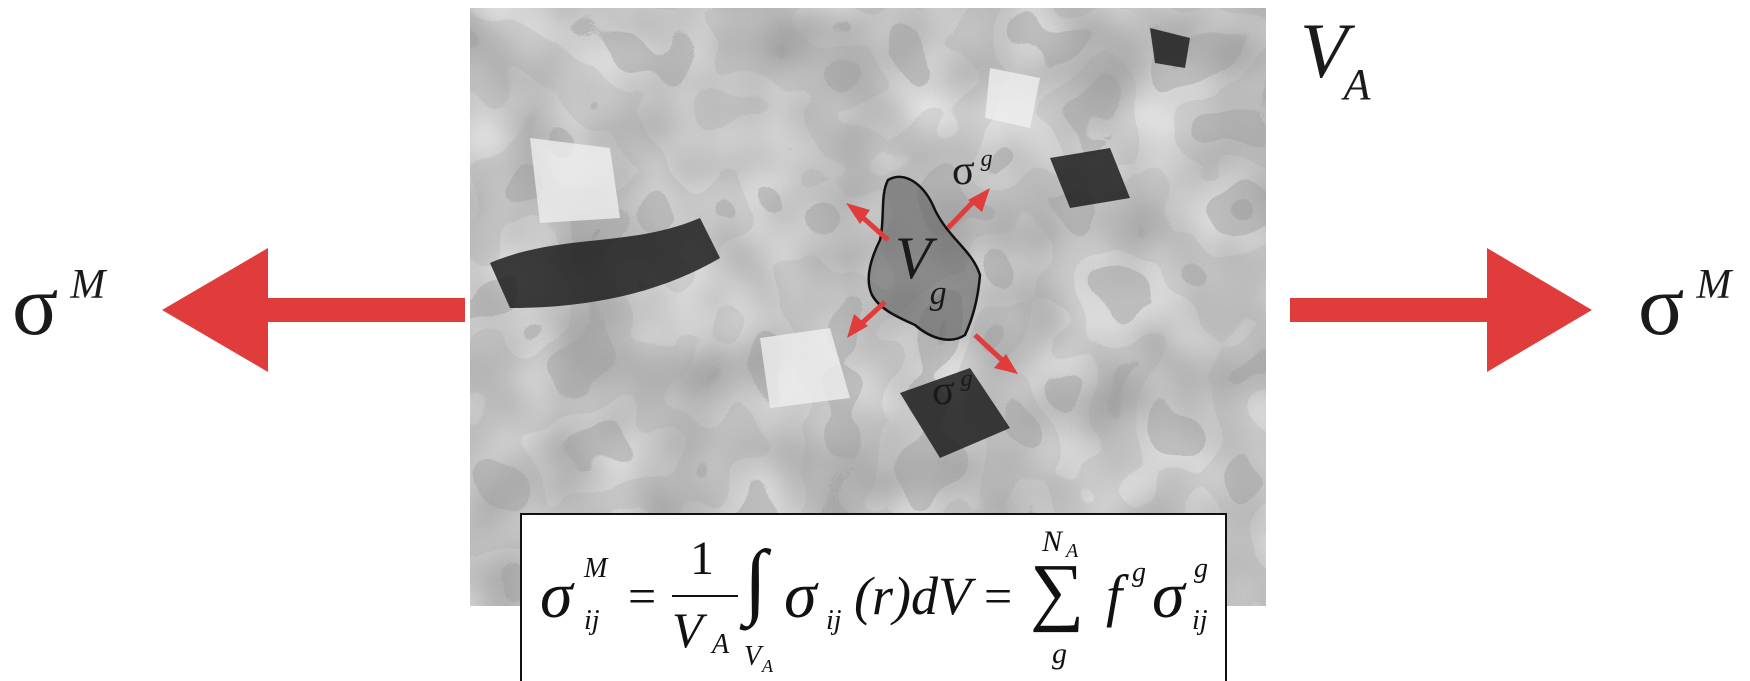 The height and width of the screenshot is (681, 1750). Describe the element at coordinates (1324, 50) in the screenshot. I see `volume-a-main: V` at that location.